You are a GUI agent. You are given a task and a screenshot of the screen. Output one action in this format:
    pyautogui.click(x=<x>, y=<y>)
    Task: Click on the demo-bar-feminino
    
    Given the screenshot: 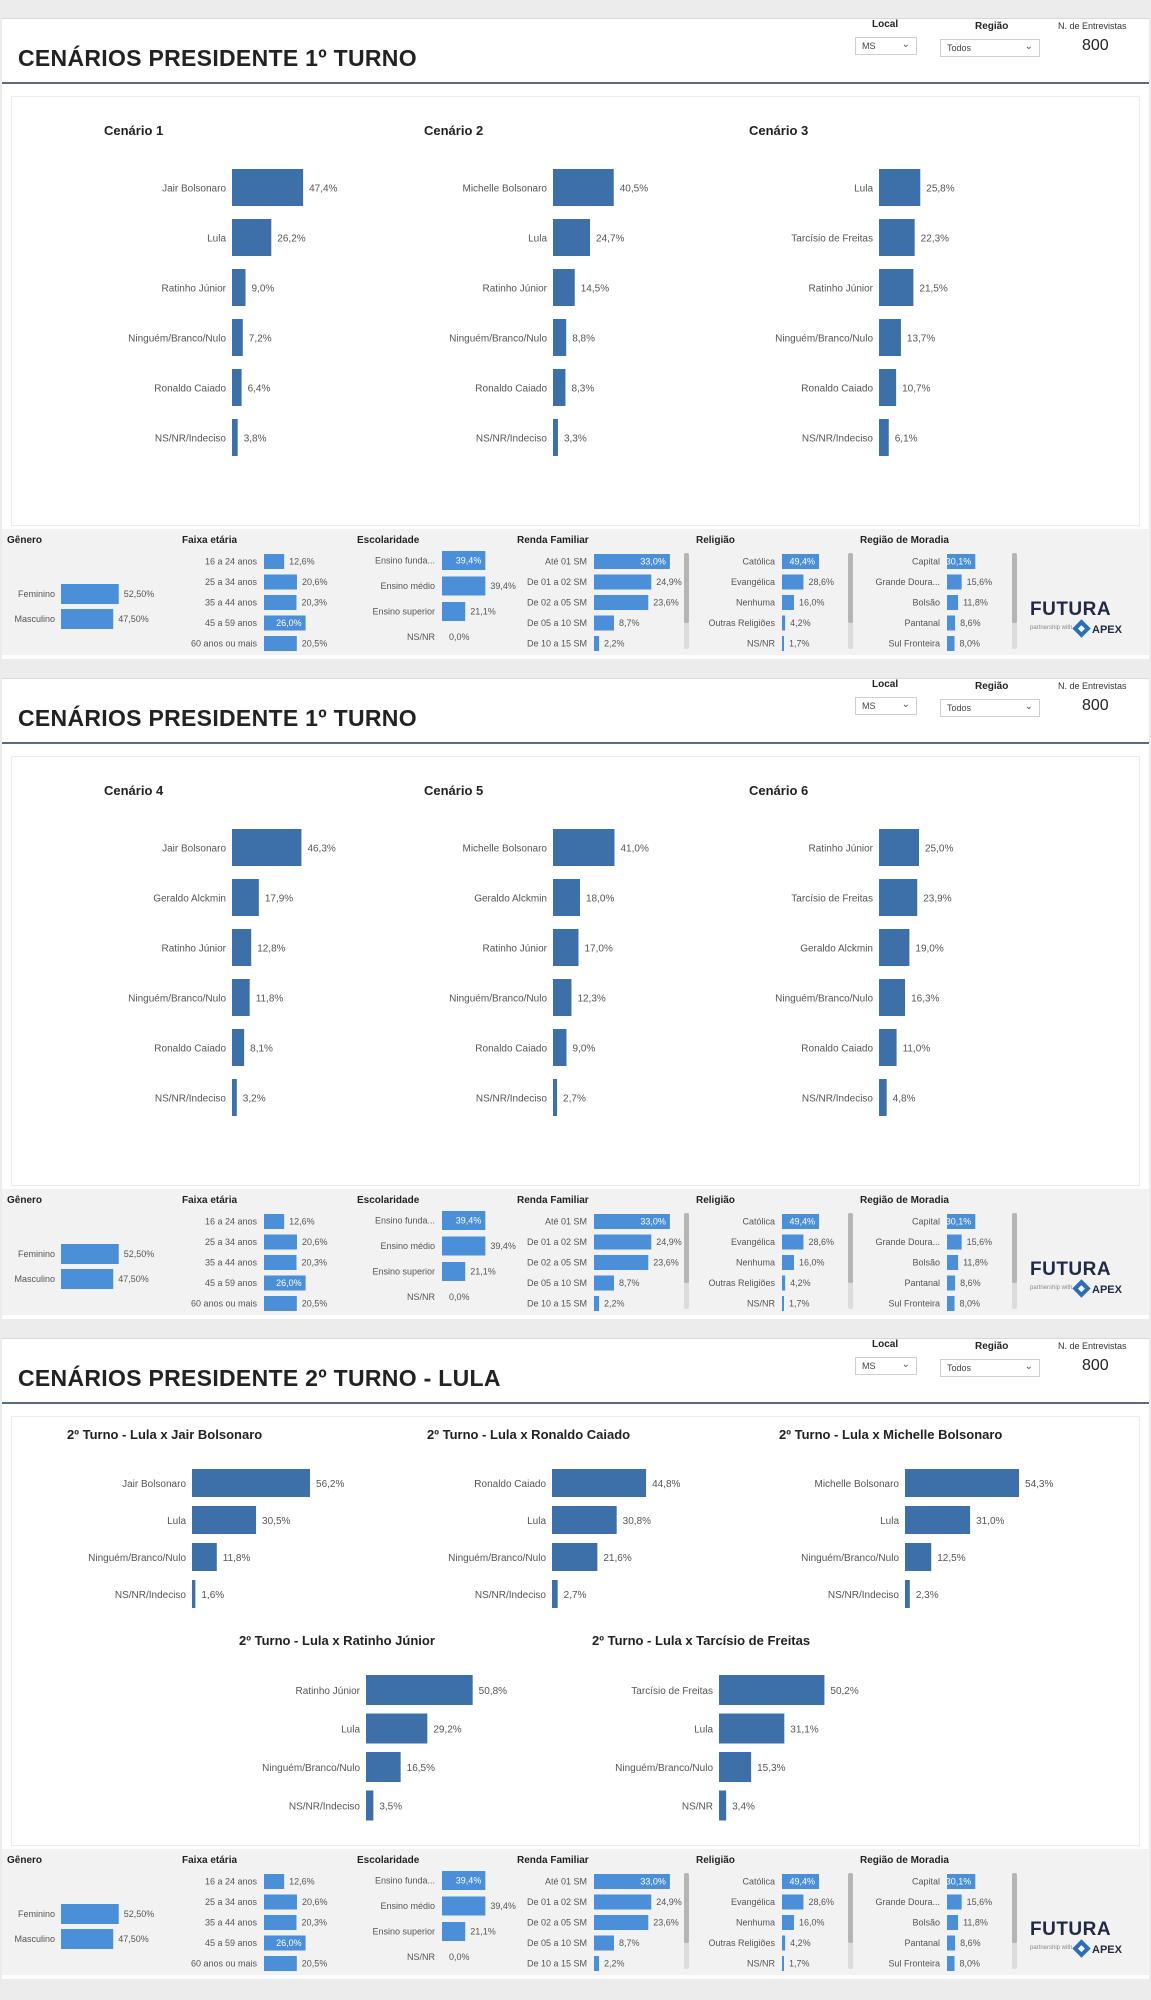 What is the action you would take?
    pyautogui.click(x=90, y=594)
    